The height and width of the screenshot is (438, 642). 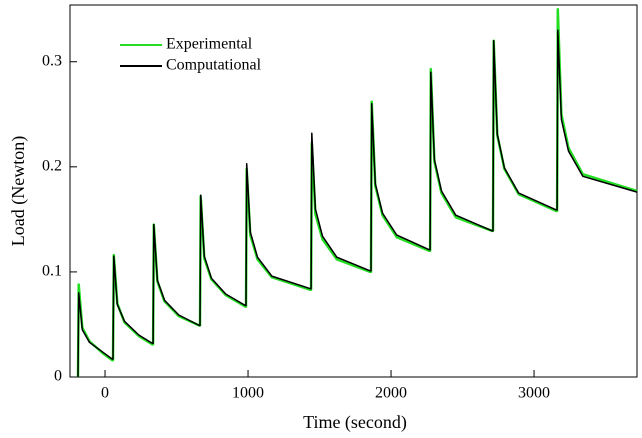 What do you see at coordinates (58, 376) in the screenshot?
I see `y-tick-label: 0` at bounding box center [58, 376].